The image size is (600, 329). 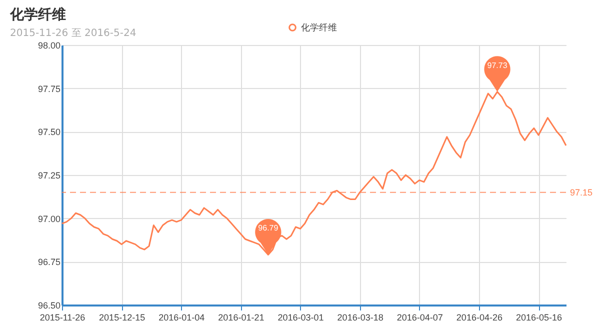 I want to click on chart-title: 化学纤维, so click(x=38, y=15).